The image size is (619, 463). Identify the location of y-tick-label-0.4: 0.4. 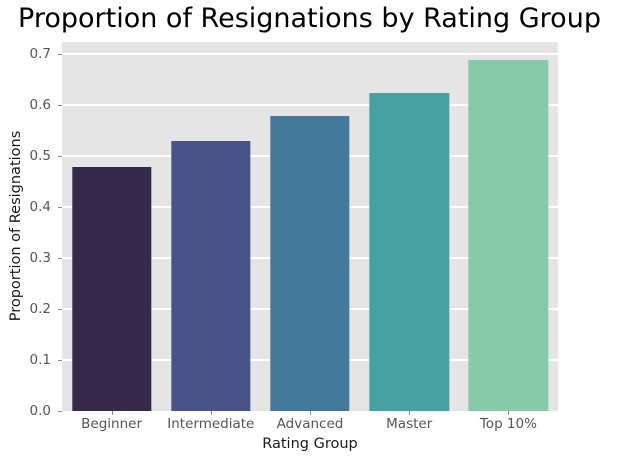
(40, 206).